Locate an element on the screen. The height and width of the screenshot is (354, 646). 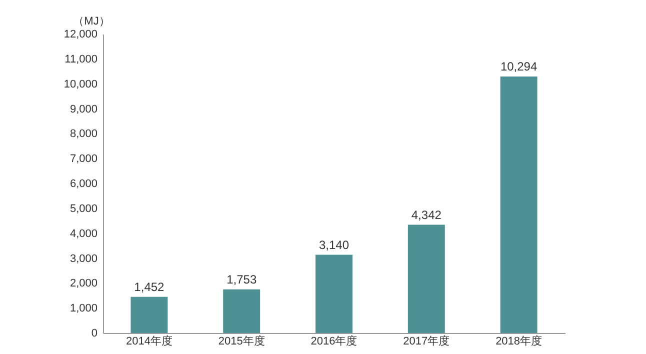
y-tick-label: 1,000 is located at coordinates (84, 308).